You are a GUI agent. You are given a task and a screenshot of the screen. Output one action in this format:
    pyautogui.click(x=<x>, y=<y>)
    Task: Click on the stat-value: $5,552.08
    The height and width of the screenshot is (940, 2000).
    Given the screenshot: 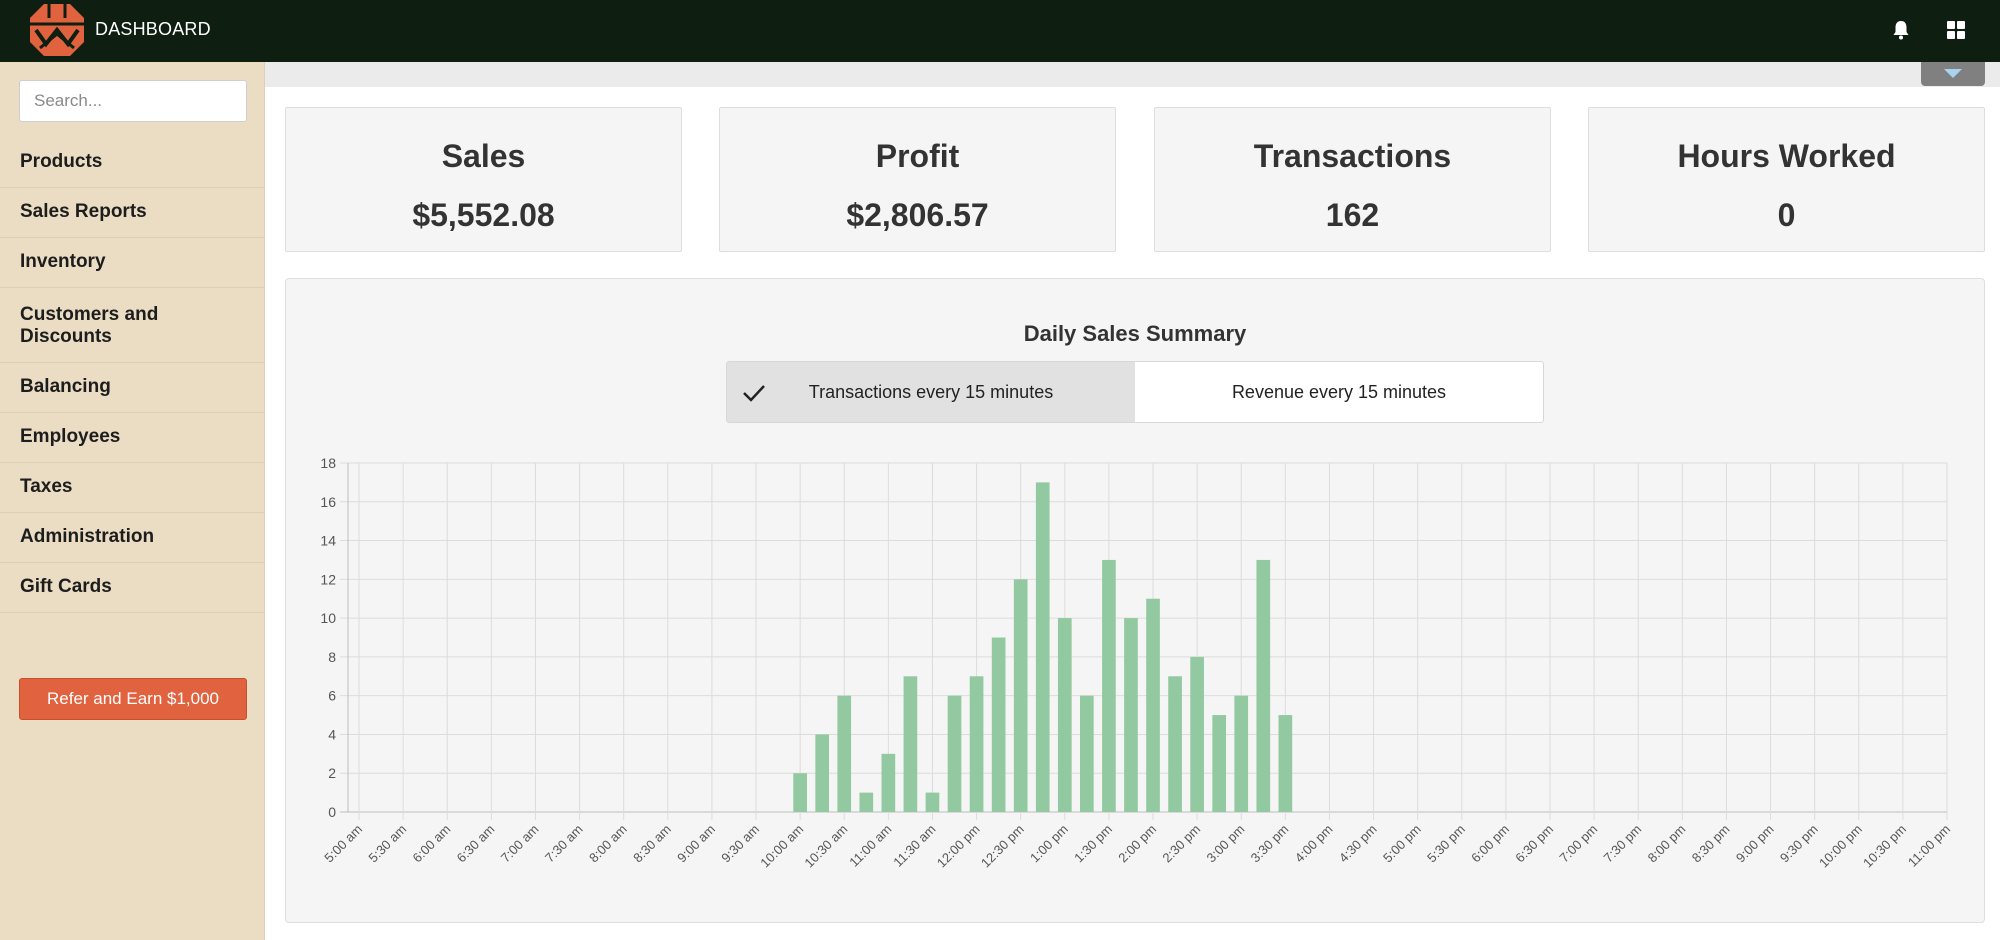 What is the action you would take?
    pyautogui.click(x=483, y=215)
    